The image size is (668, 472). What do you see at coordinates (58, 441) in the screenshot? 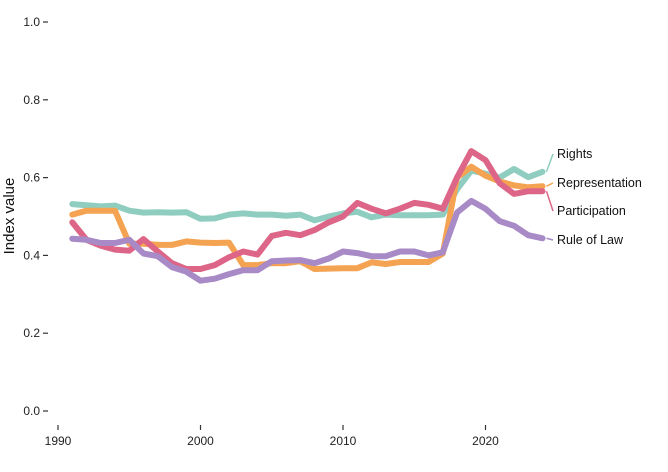
I see `x-tick-label: 1990` at bounding box center [58, 441].